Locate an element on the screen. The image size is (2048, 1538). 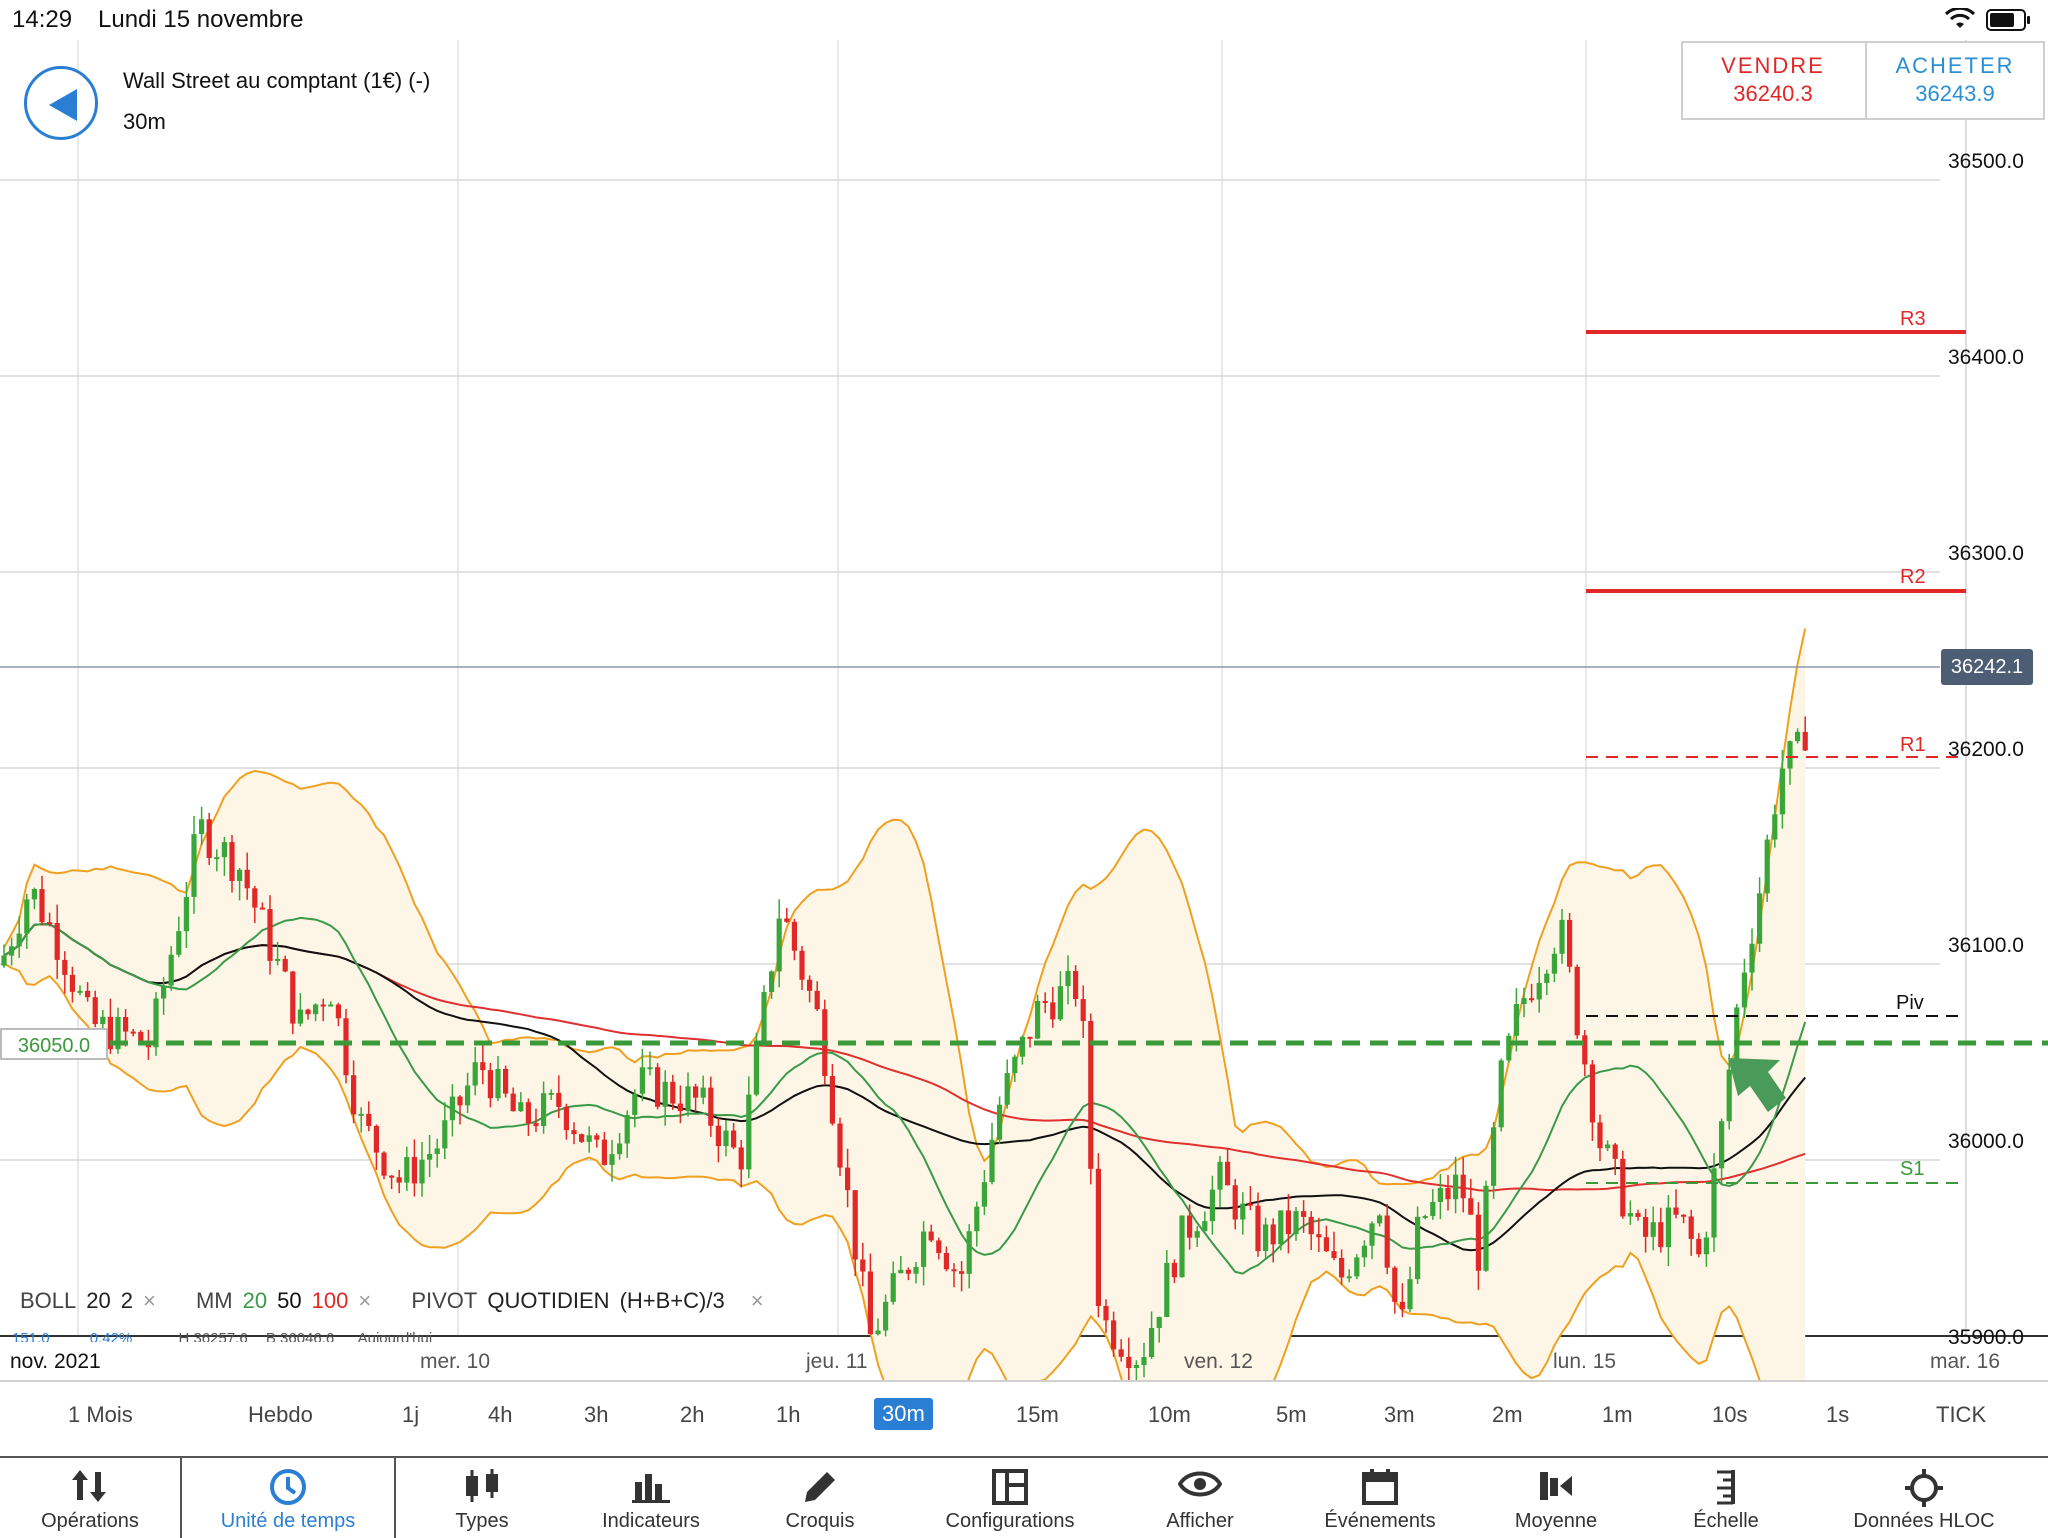
toolbar-timeframe: Unité de temps is located at coordinates (288, 1498).